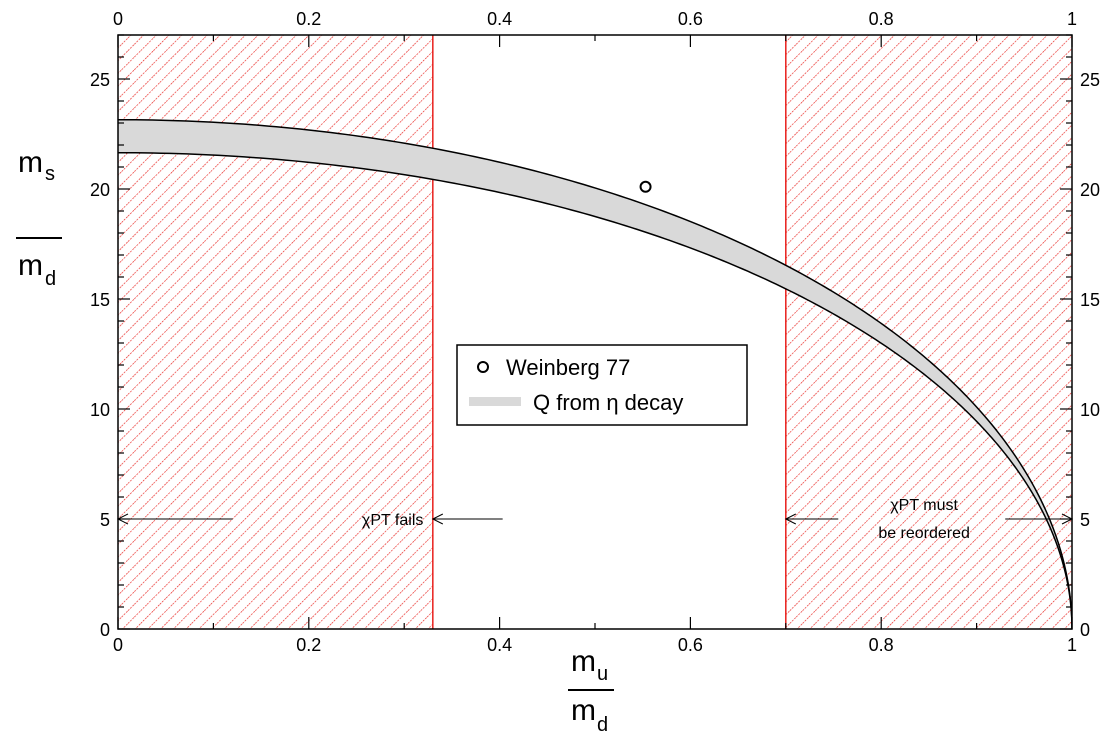 The width and height of the screenshot is (1110, 731). I want to click on y-tick-label-left: 10, so click(100, 410).